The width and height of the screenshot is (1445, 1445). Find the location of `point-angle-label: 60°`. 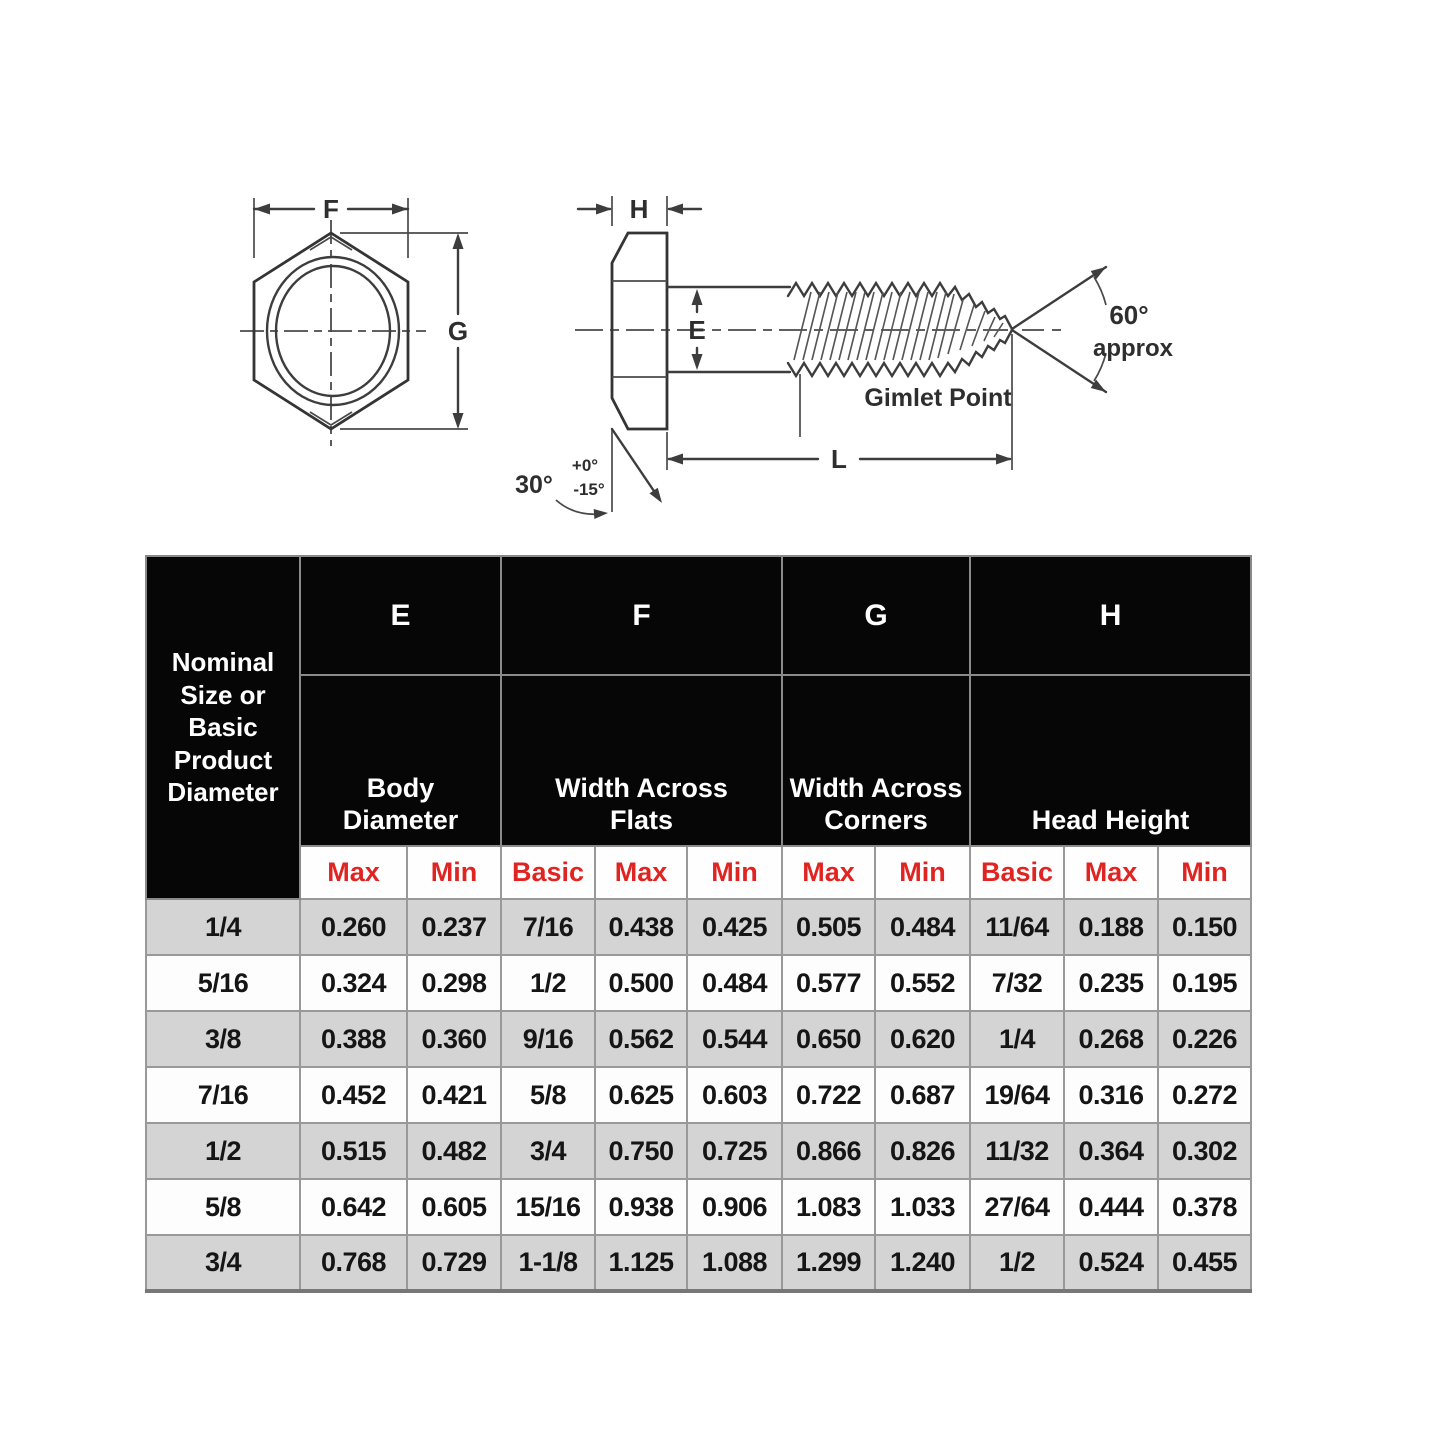

point-angle-label: 60° is located at coordinates (1128, 315).